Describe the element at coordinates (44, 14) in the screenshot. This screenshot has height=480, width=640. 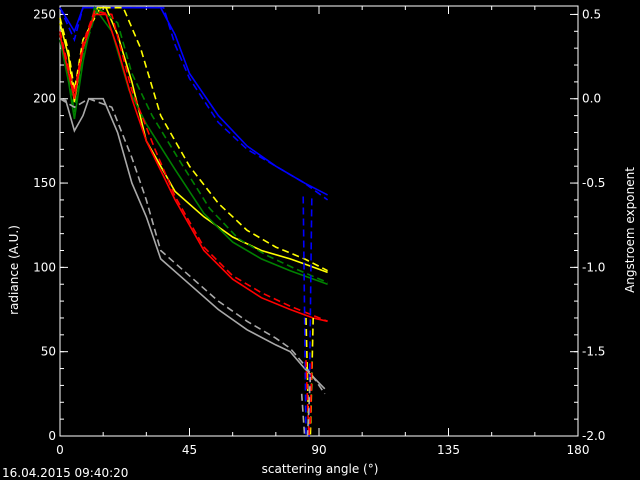
I see `y-tick-label: 250` at that location.